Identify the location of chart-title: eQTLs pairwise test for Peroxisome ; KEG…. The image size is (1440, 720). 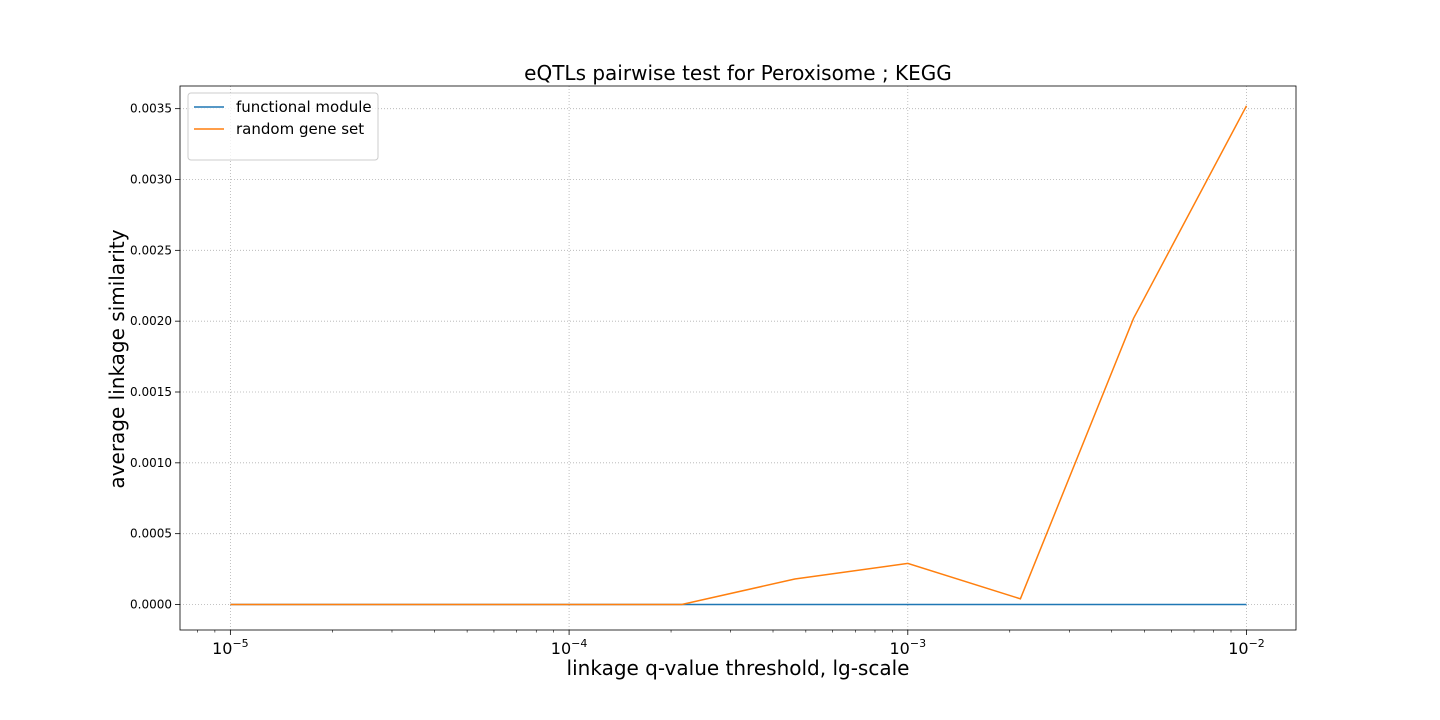
(738, 73).